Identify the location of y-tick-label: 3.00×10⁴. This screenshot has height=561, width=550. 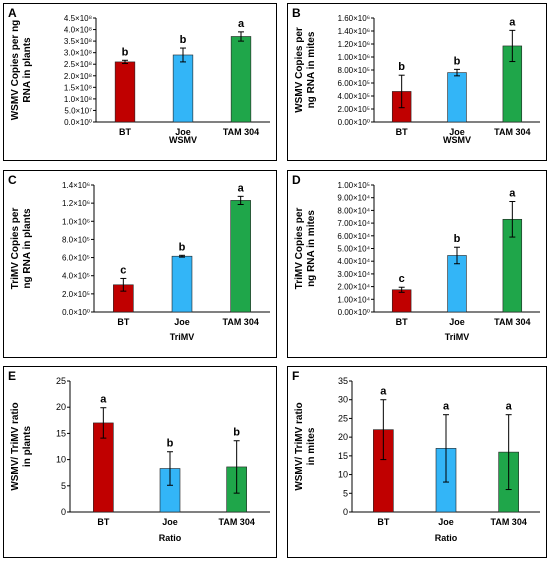
(353, 274).